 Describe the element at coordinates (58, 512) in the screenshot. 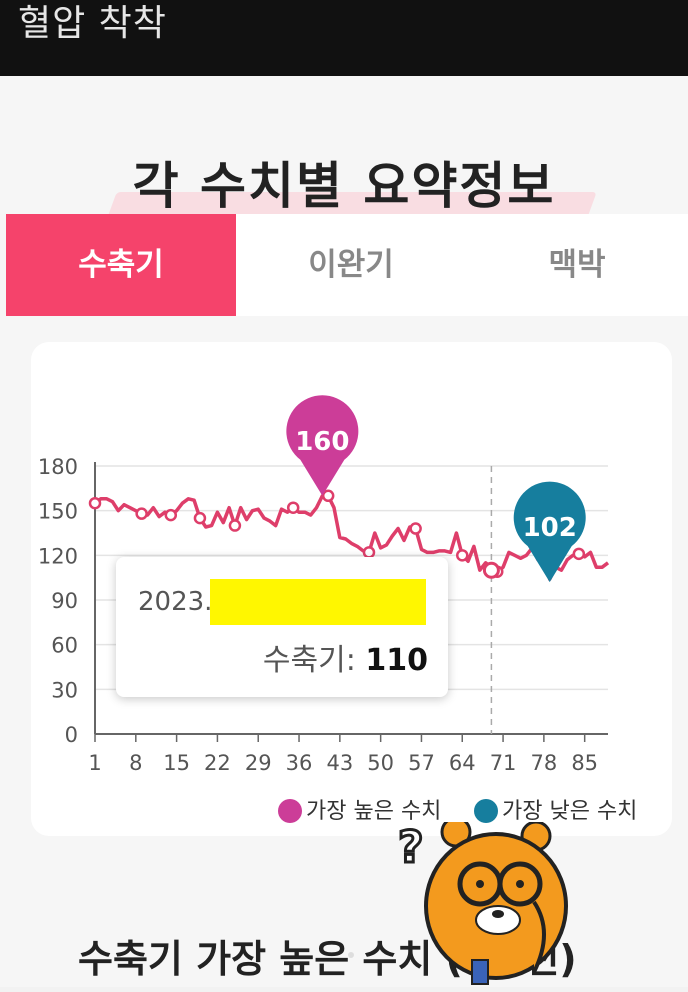

I see `y-tick-label: 150` at that location.